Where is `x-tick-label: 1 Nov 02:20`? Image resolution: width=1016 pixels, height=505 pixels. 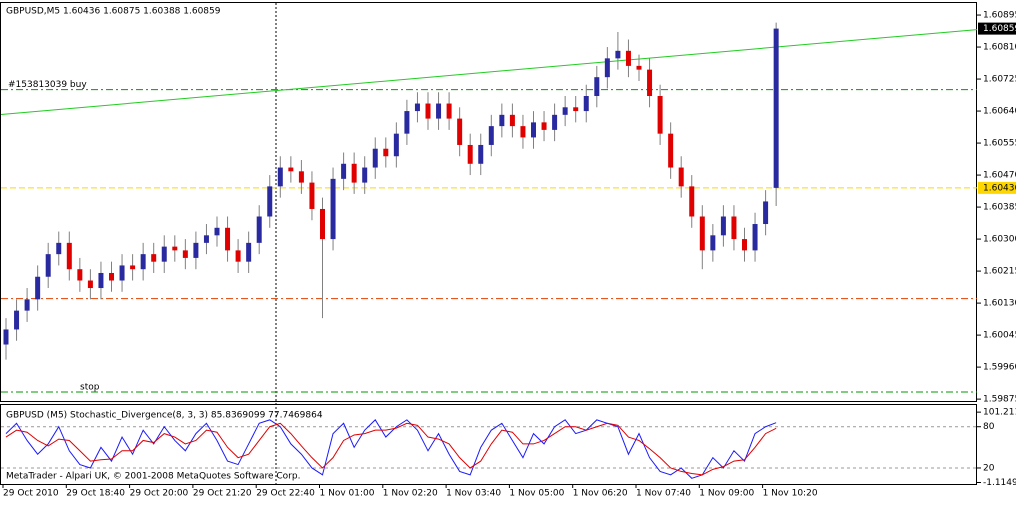
x-tick-label: 1 Nov 02:20 is located at coordinates (410, 494).